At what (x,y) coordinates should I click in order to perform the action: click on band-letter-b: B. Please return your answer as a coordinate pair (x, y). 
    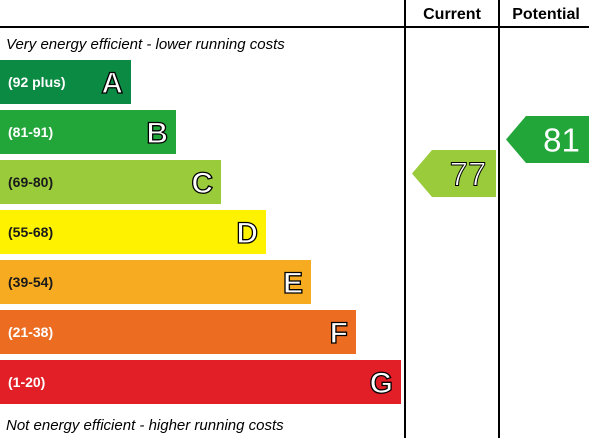
    Looking at the image, I should click on (157, 133).